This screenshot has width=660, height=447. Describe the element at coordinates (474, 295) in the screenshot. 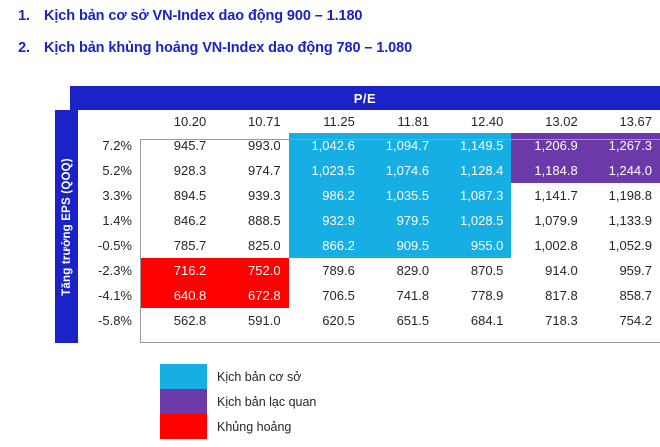

I see `cell-6-4: 778.9` at that location.